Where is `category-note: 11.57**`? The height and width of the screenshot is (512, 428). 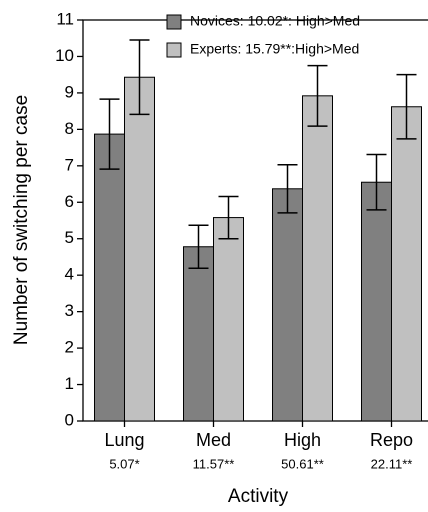
category-note: 11.57** is located at coordinates (214, 463).